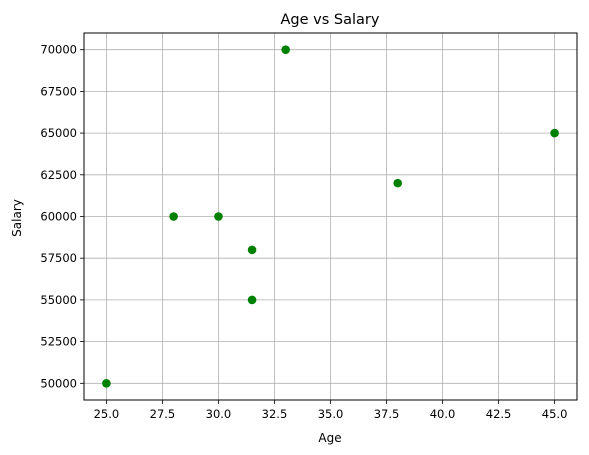 This screenshot has width=589, height=455. Describe the element at coordinates (58, 175) in the screenshot. I see `y-tick-label: 62500` at that location.